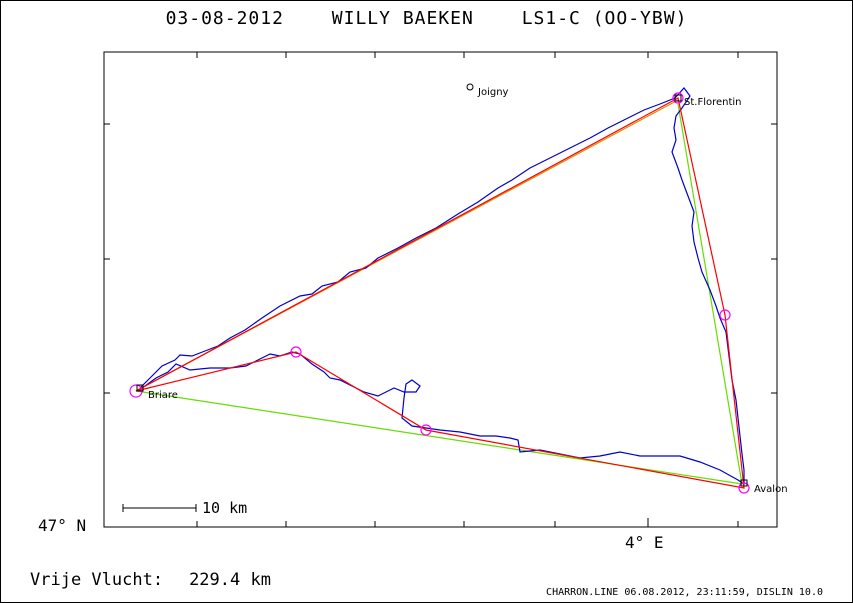 This screenshot has height=603, width=853. What do you see at coordinates (771, 489) in the screenshot?
I see `place-label-avalon: Avalon` at bounding box center [771, 489].